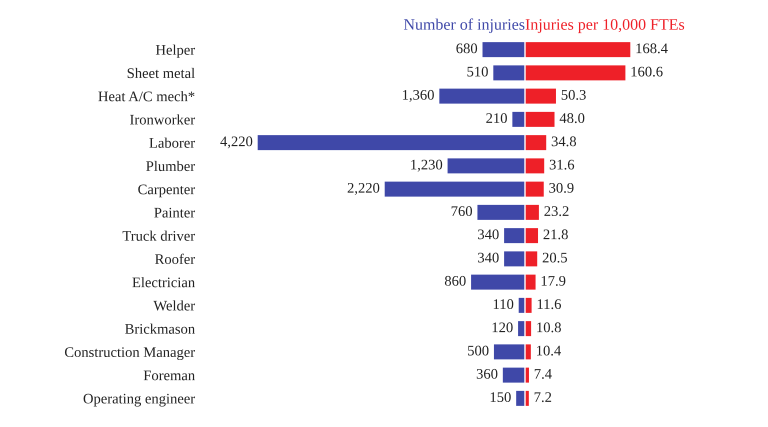  Describe the element at coordinates (364, 188) in the screenshot. I see `data-label: 2,220` at that location.